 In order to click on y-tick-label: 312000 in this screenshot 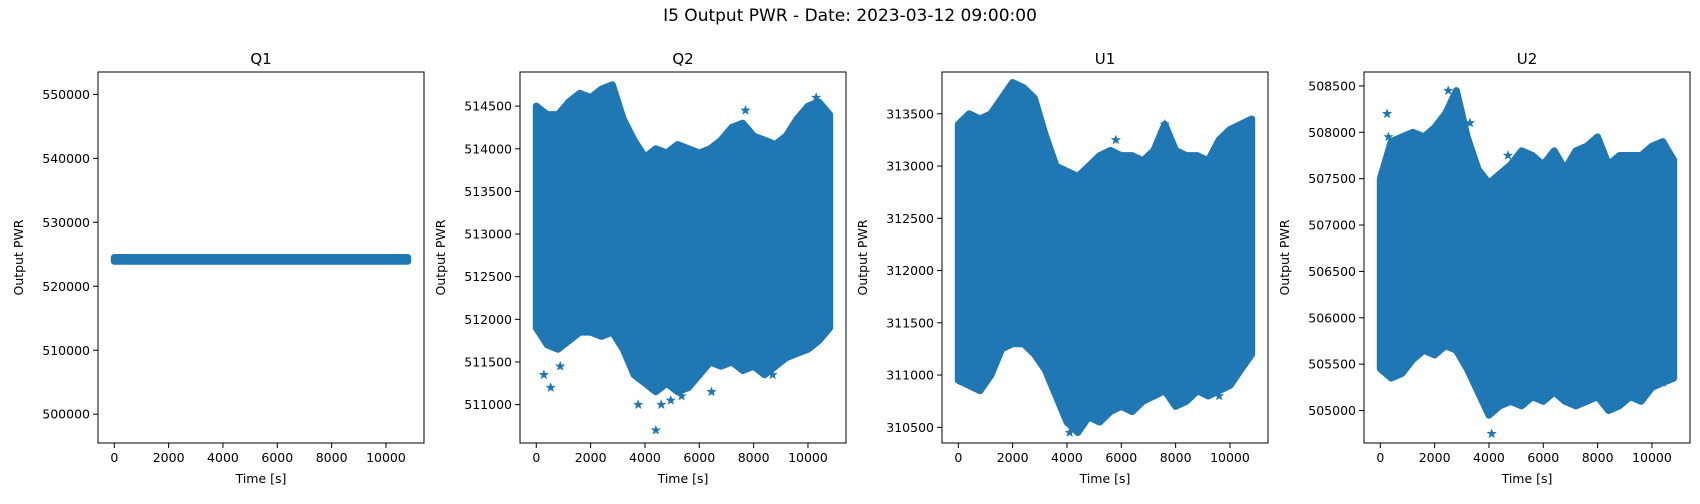, I will do `click(910, 270)`.